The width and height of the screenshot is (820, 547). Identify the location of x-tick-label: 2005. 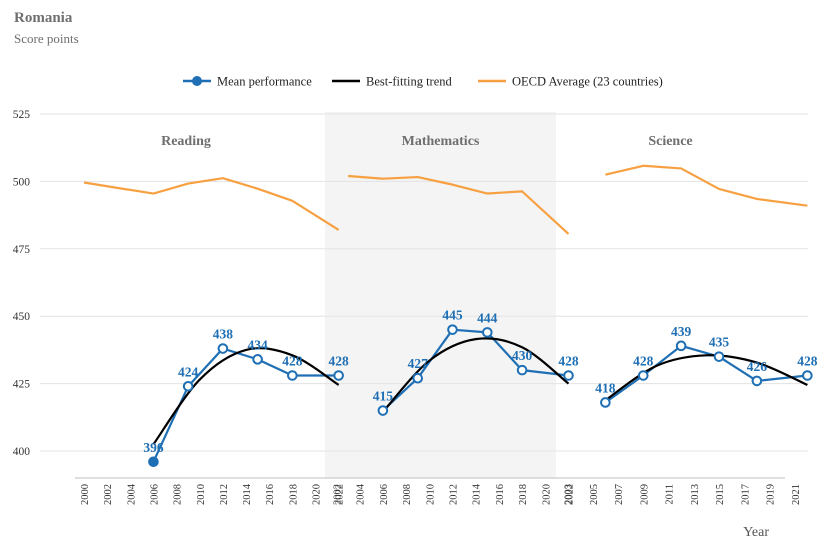
(594, 494).